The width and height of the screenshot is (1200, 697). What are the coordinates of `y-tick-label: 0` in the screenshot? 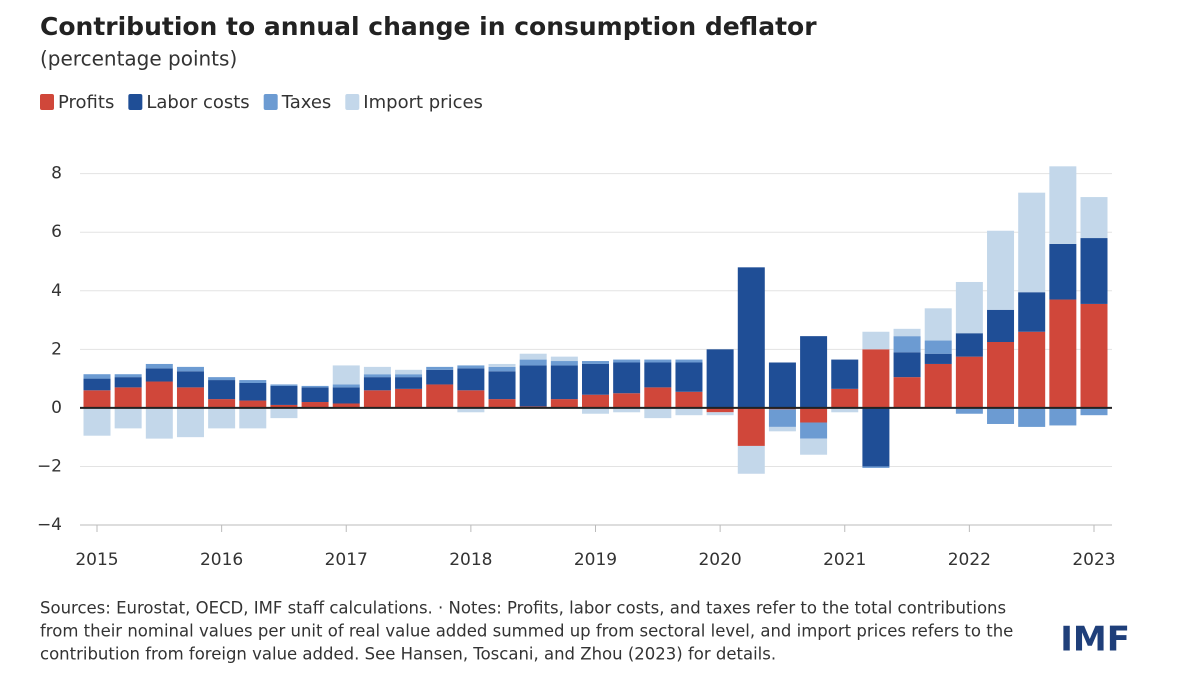 It's located at (56, 408).